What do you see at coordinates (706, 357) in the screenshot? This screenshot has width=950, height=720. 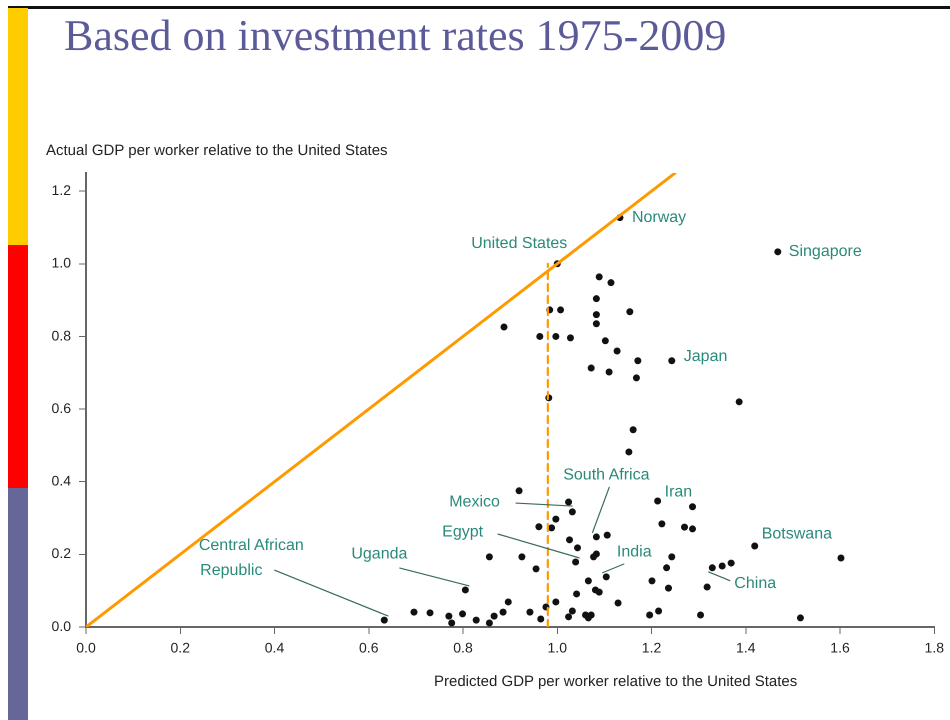 I see `annotation: Japan` at bounding box center [706, 357].